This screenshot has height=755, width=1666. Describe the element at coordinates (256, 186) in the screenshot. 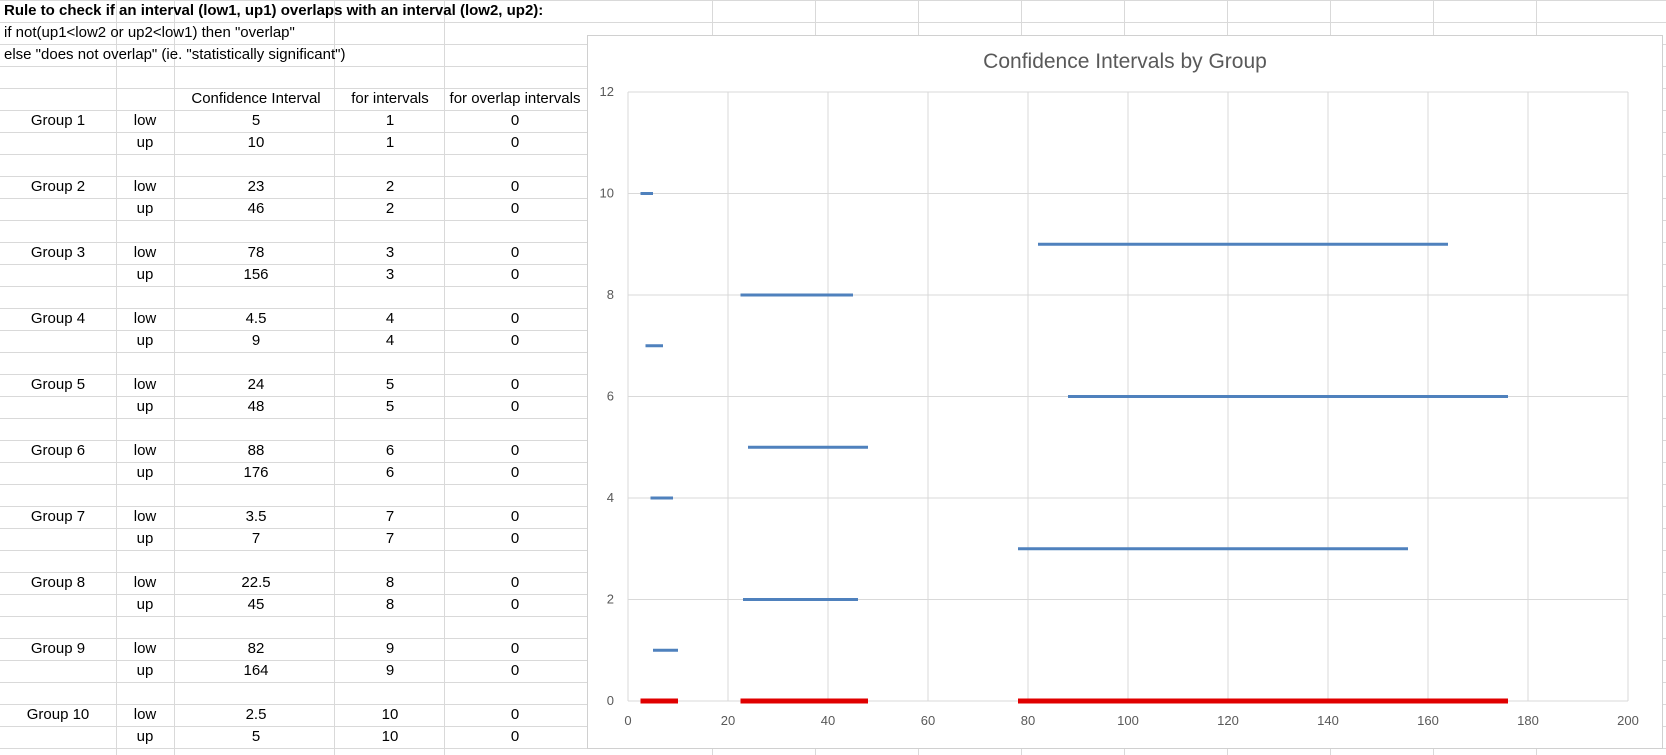

I see `ci-low-value: 23` at that location.